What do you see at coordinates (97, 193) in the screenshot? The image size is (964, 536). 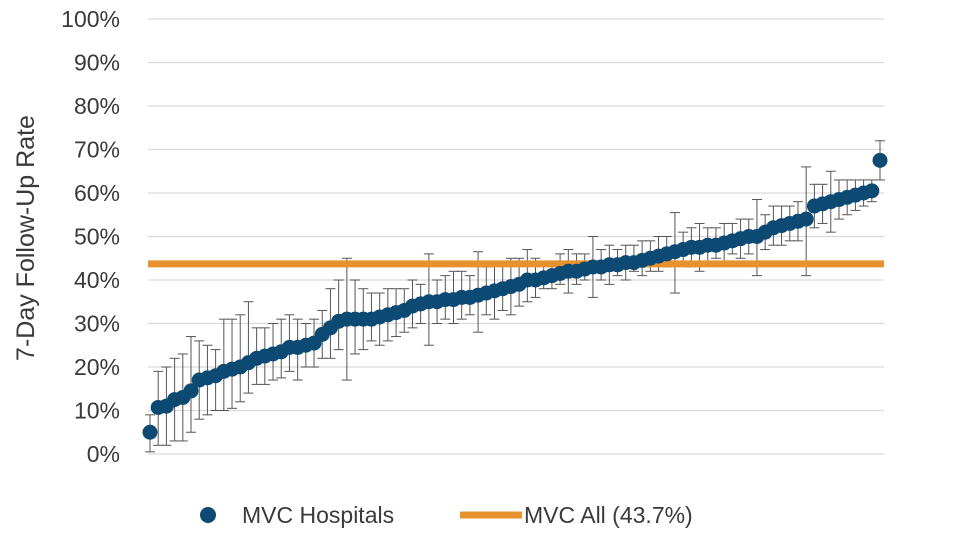 I see `y-tick-label: 60%` at bounding box center [97, 193].